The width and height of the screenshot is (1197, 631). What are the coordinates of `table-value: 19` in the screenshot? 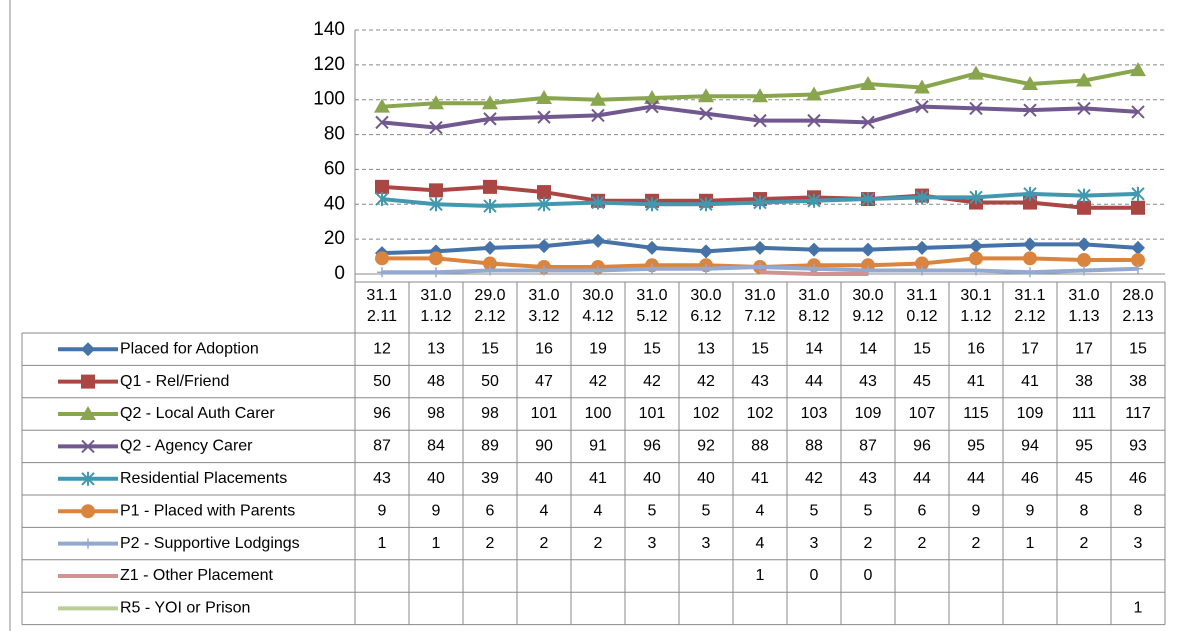 It's located at (598, 348).